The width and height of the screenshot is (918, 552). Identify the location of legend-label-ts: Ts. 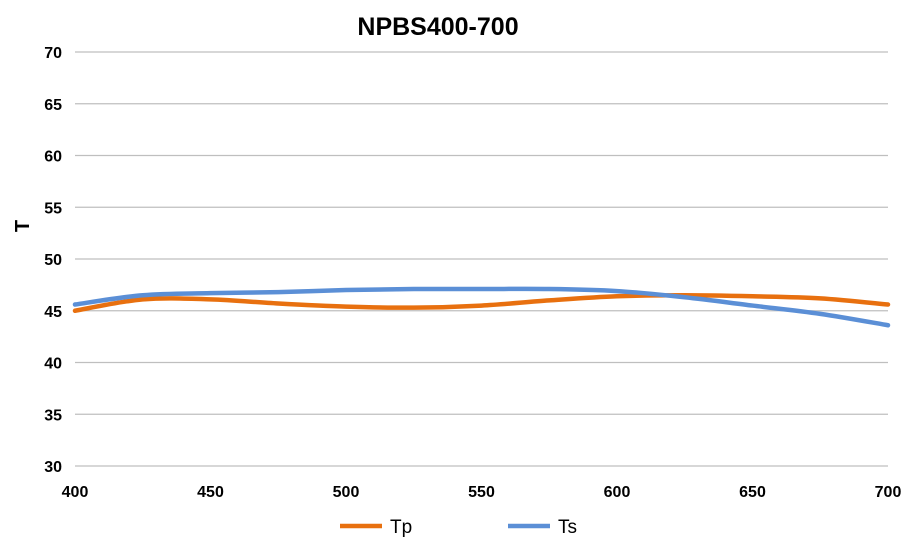
(567, 527).